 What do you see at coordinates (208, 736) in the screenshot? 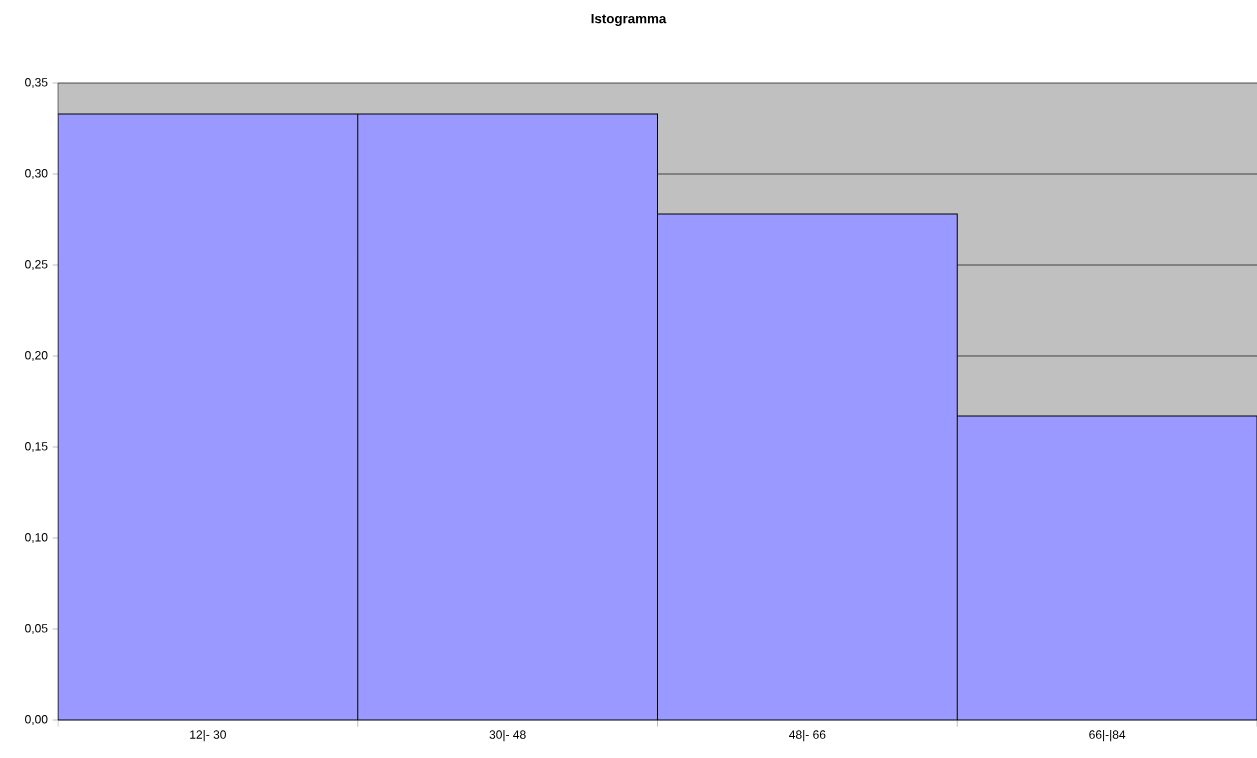
I see `x-tick-label: 12|- 30` at bounding box center [208, 736].